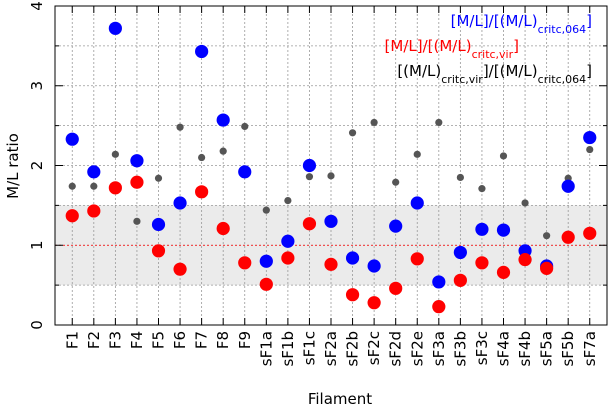  Describe the element at coordinates (590, 348) in the screenshot. I see `x-tick-label: sF7a` at that location.